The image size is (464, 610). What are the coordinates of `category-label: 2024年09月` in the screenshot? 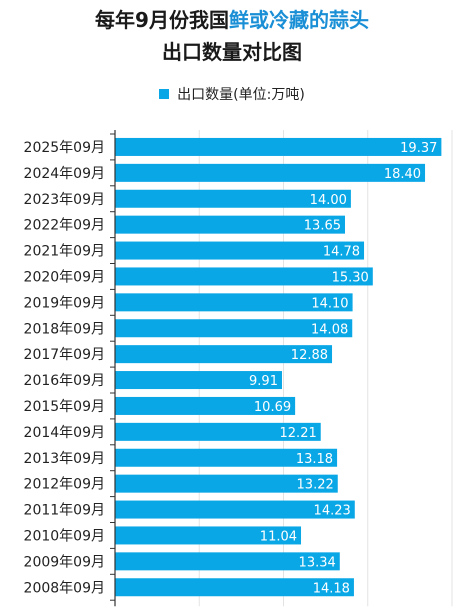 It's located at (64, 174).